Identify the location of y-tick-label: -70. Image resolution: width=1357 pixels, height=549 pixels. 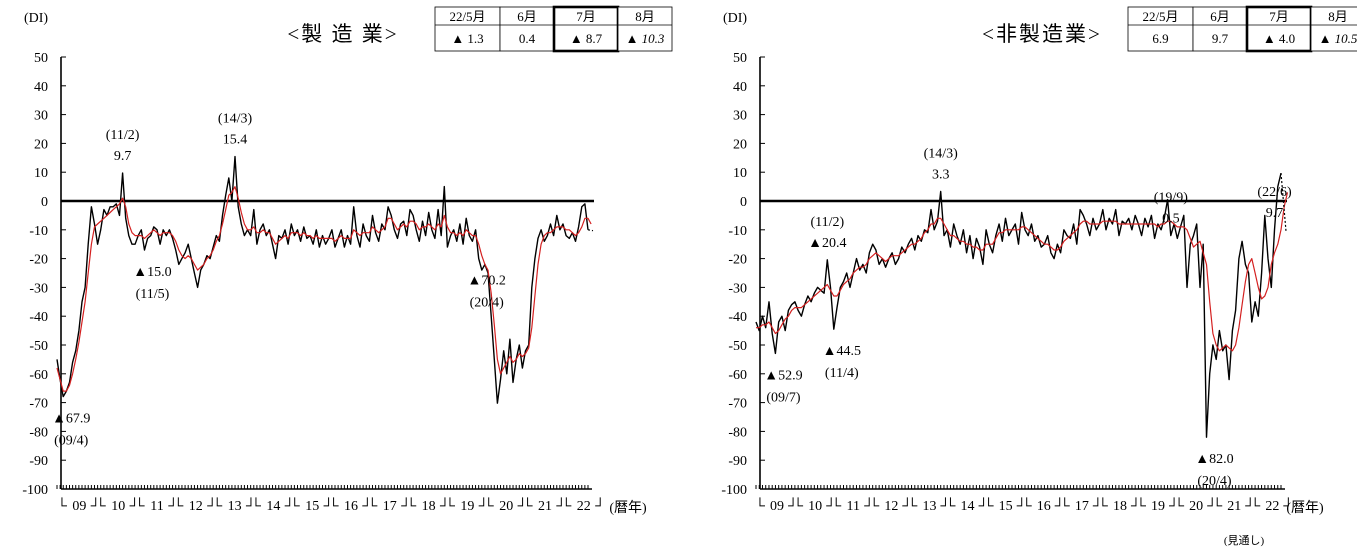
(737, 404).